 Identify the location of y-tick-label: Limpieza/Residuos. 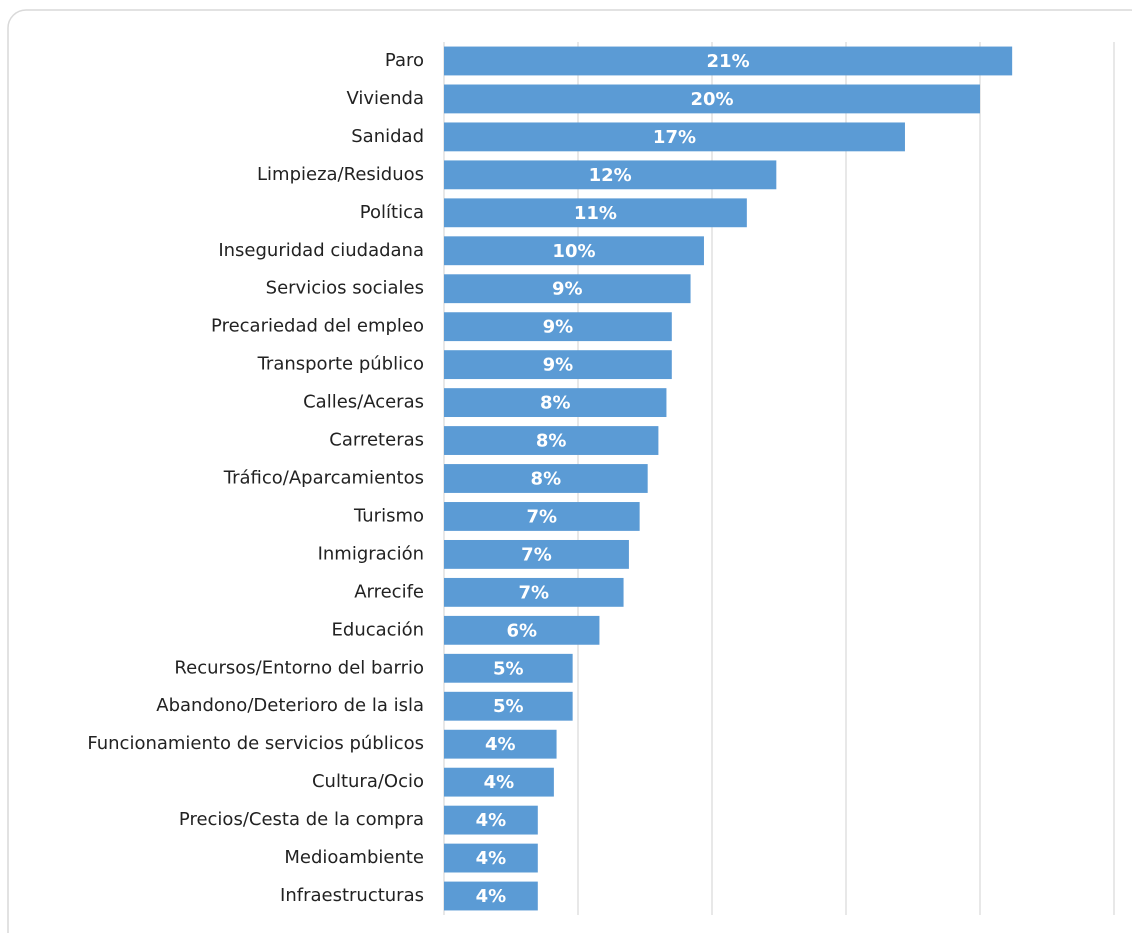
(340, 174).